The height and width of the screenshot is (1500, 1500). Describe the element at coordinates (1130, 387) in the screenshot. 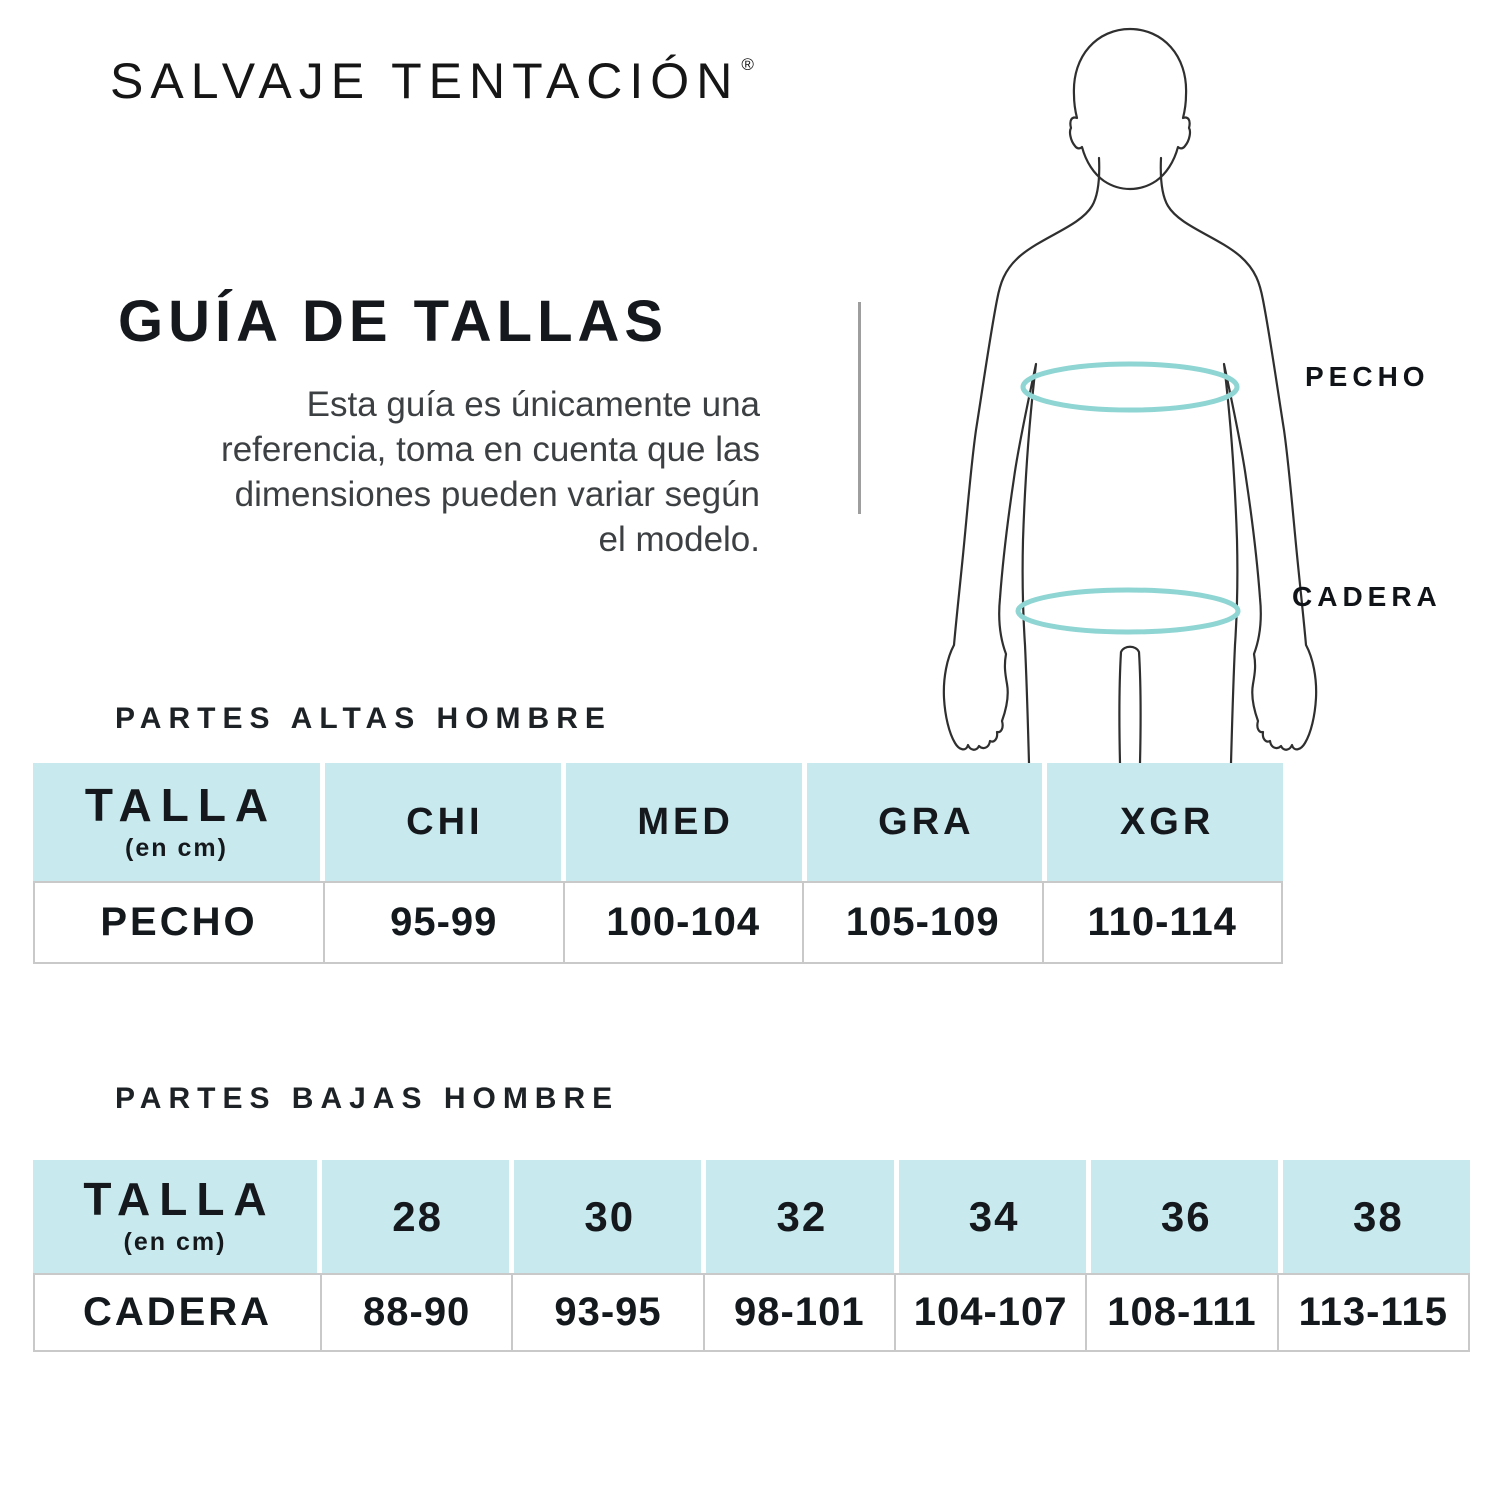

I see `chest-measure-line` at that location.